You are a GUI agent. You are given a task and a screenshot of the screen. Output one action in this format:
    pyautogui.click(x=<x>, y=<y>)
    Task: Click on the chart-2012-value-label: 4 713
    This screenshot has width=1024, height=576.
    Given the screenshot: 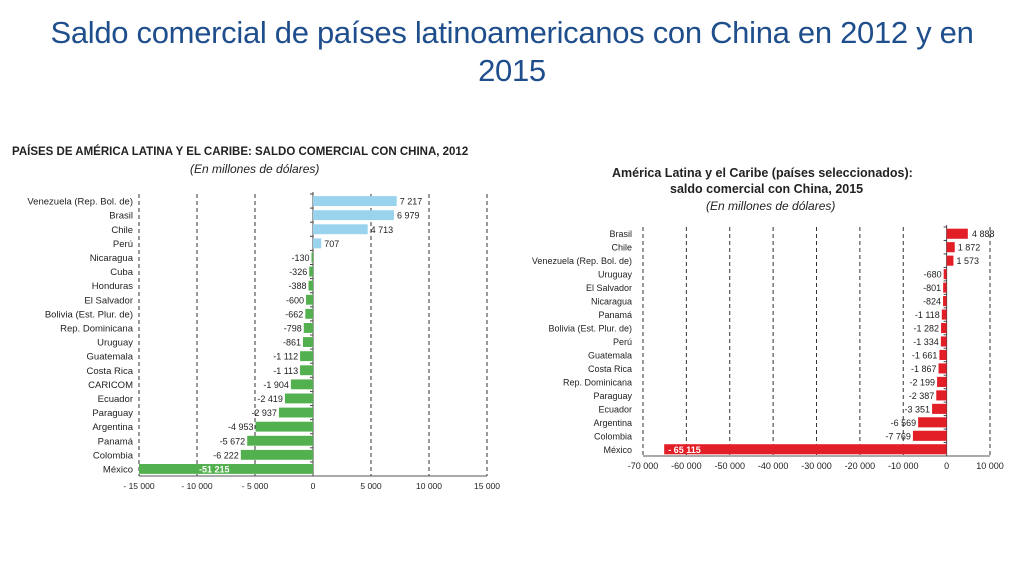 What is the action you would take?
    pyautogui.click(x=382, y=230)
    